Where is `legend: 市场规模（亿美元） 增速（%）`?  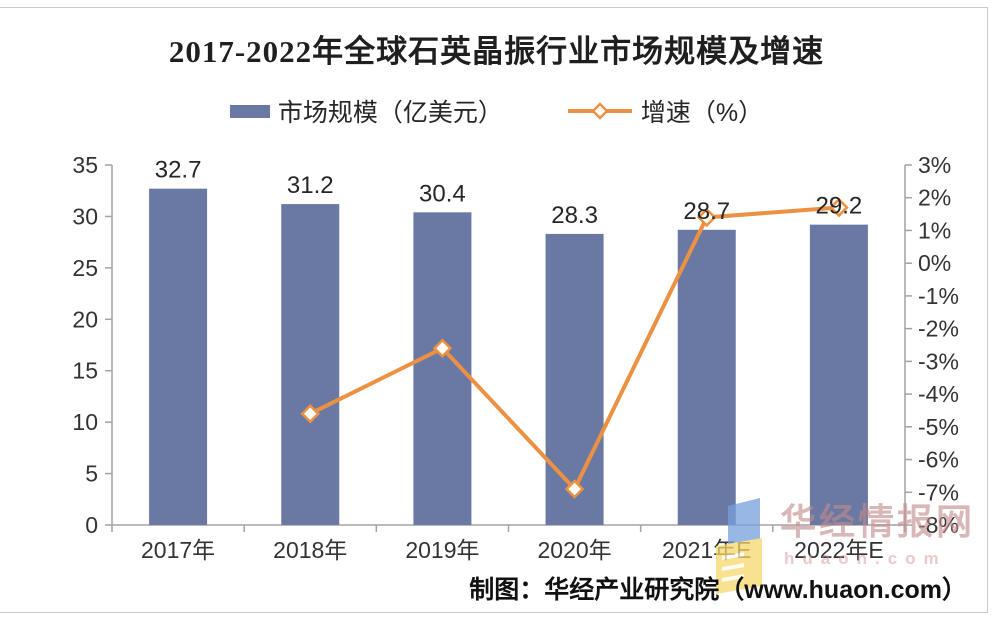 legend: 市场规模（亿美元） 增速（%） is located at coordinates (496, 111).